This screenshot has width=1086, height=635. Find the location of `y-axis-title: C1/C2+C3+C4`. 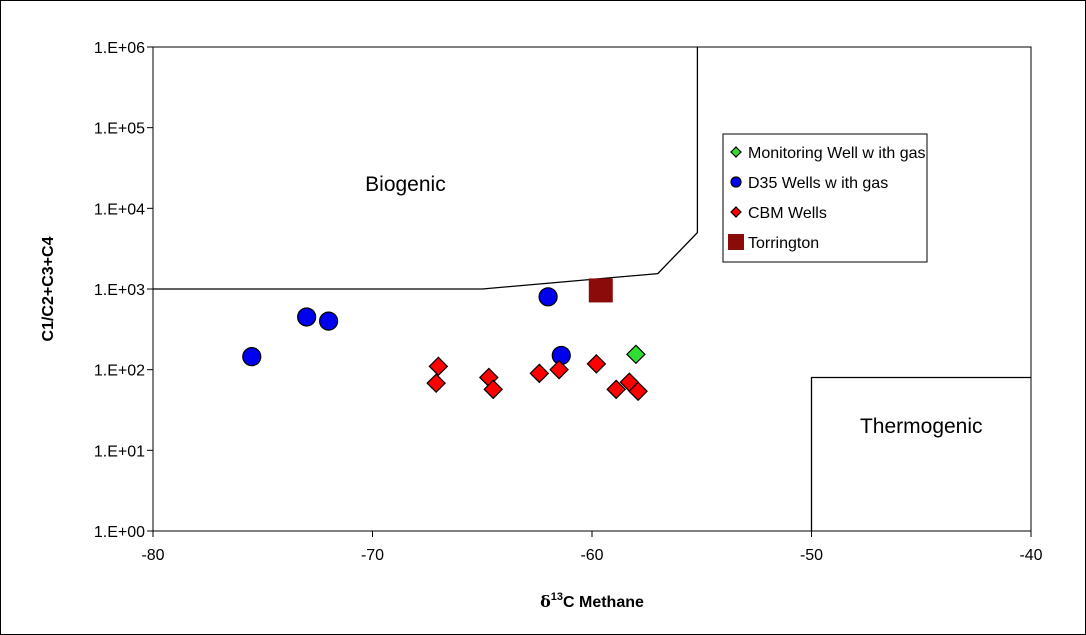

y-axis-title: C1/C2+C3+C4 is located at coordinates (48, 288).